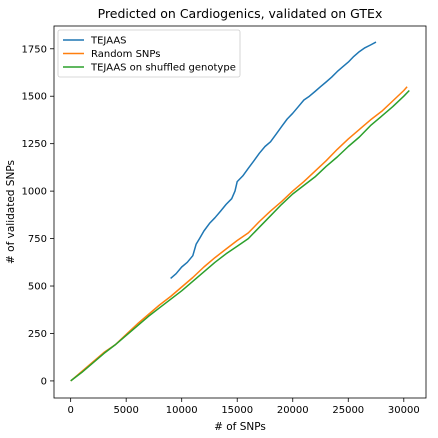 The width and height of the screenshot is (438, 438). What do you see at coordinates (237, 410) in the screenshot?
I see `x-tick-label: 15000` at bounding box center [237, 410].